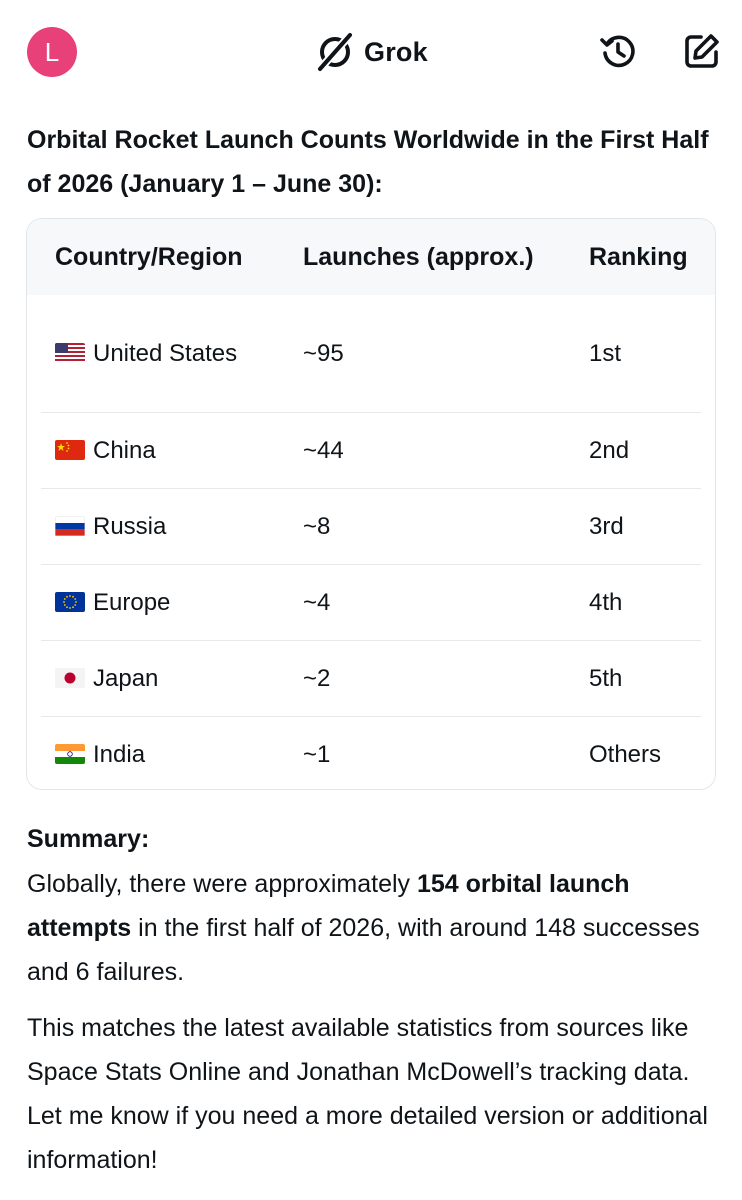  What do you see at coordinates (702, 51) in the screenshot?
I see `compose-icon` at bounding box center [702, 51].